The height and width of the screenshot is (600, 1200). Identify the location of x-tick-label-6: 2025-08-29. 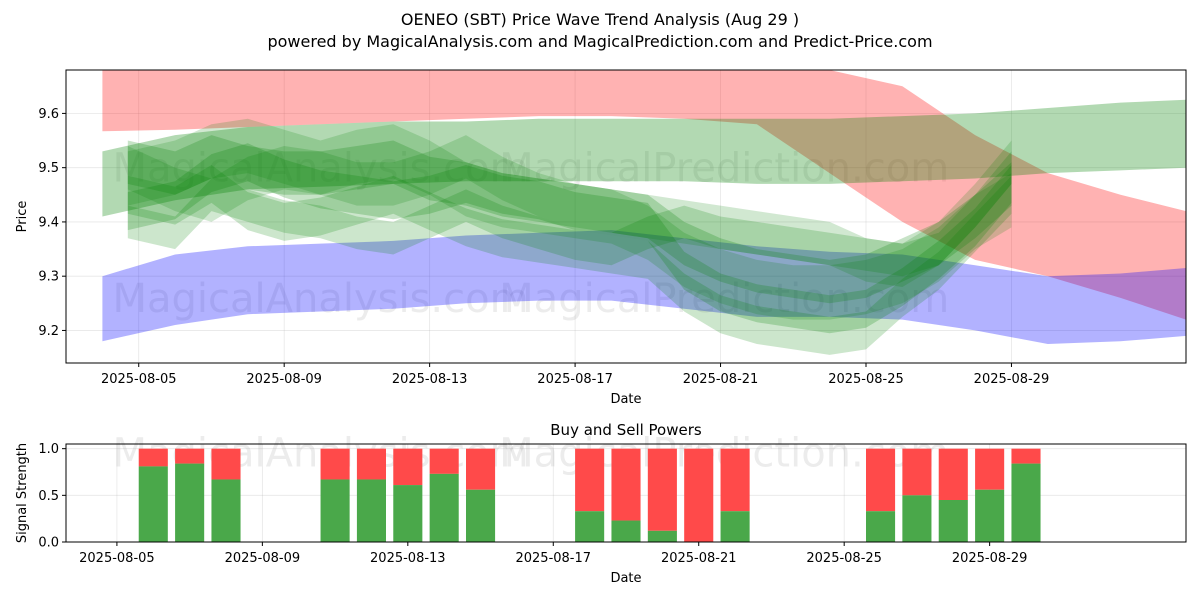
(1012, 379).